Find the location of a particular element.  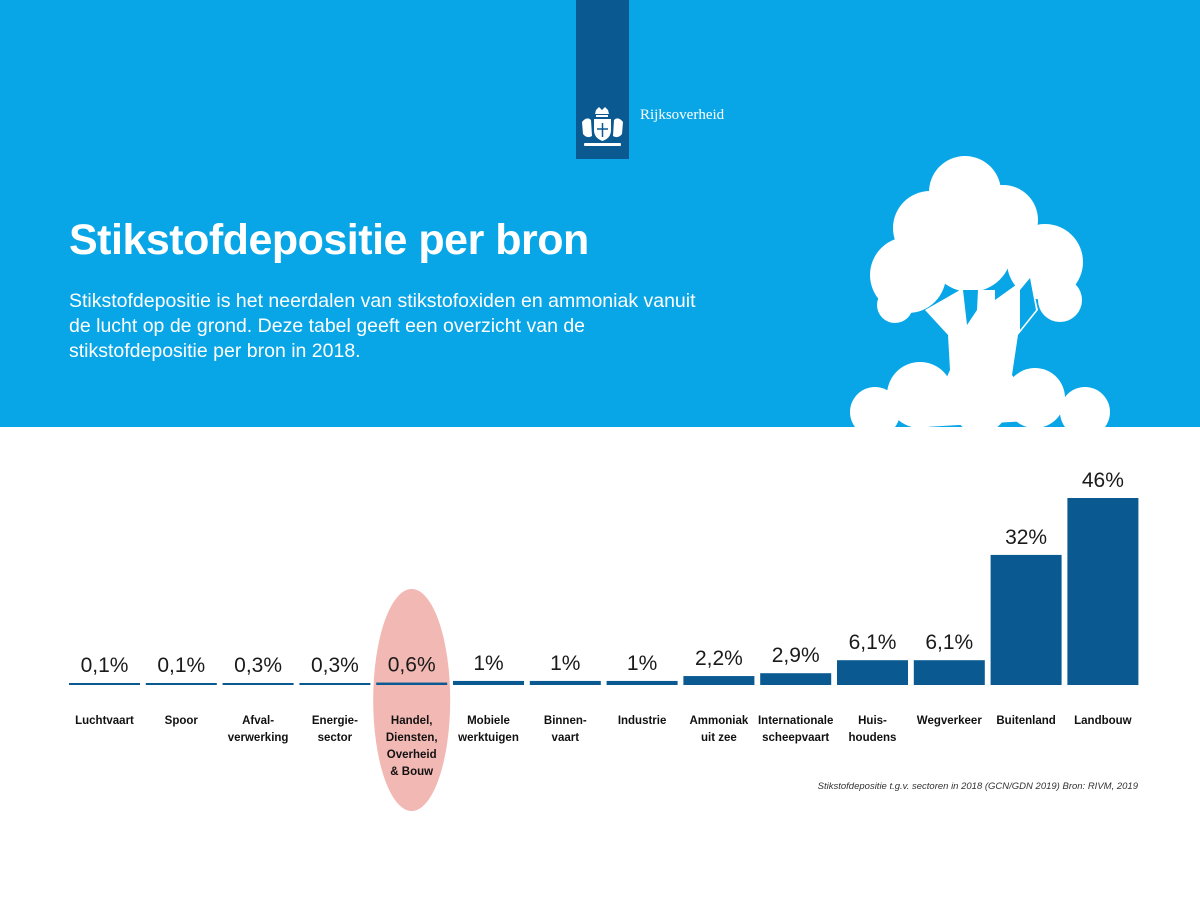

value-label-binnen-vaart: 1% is located at coordinates (565, 663).